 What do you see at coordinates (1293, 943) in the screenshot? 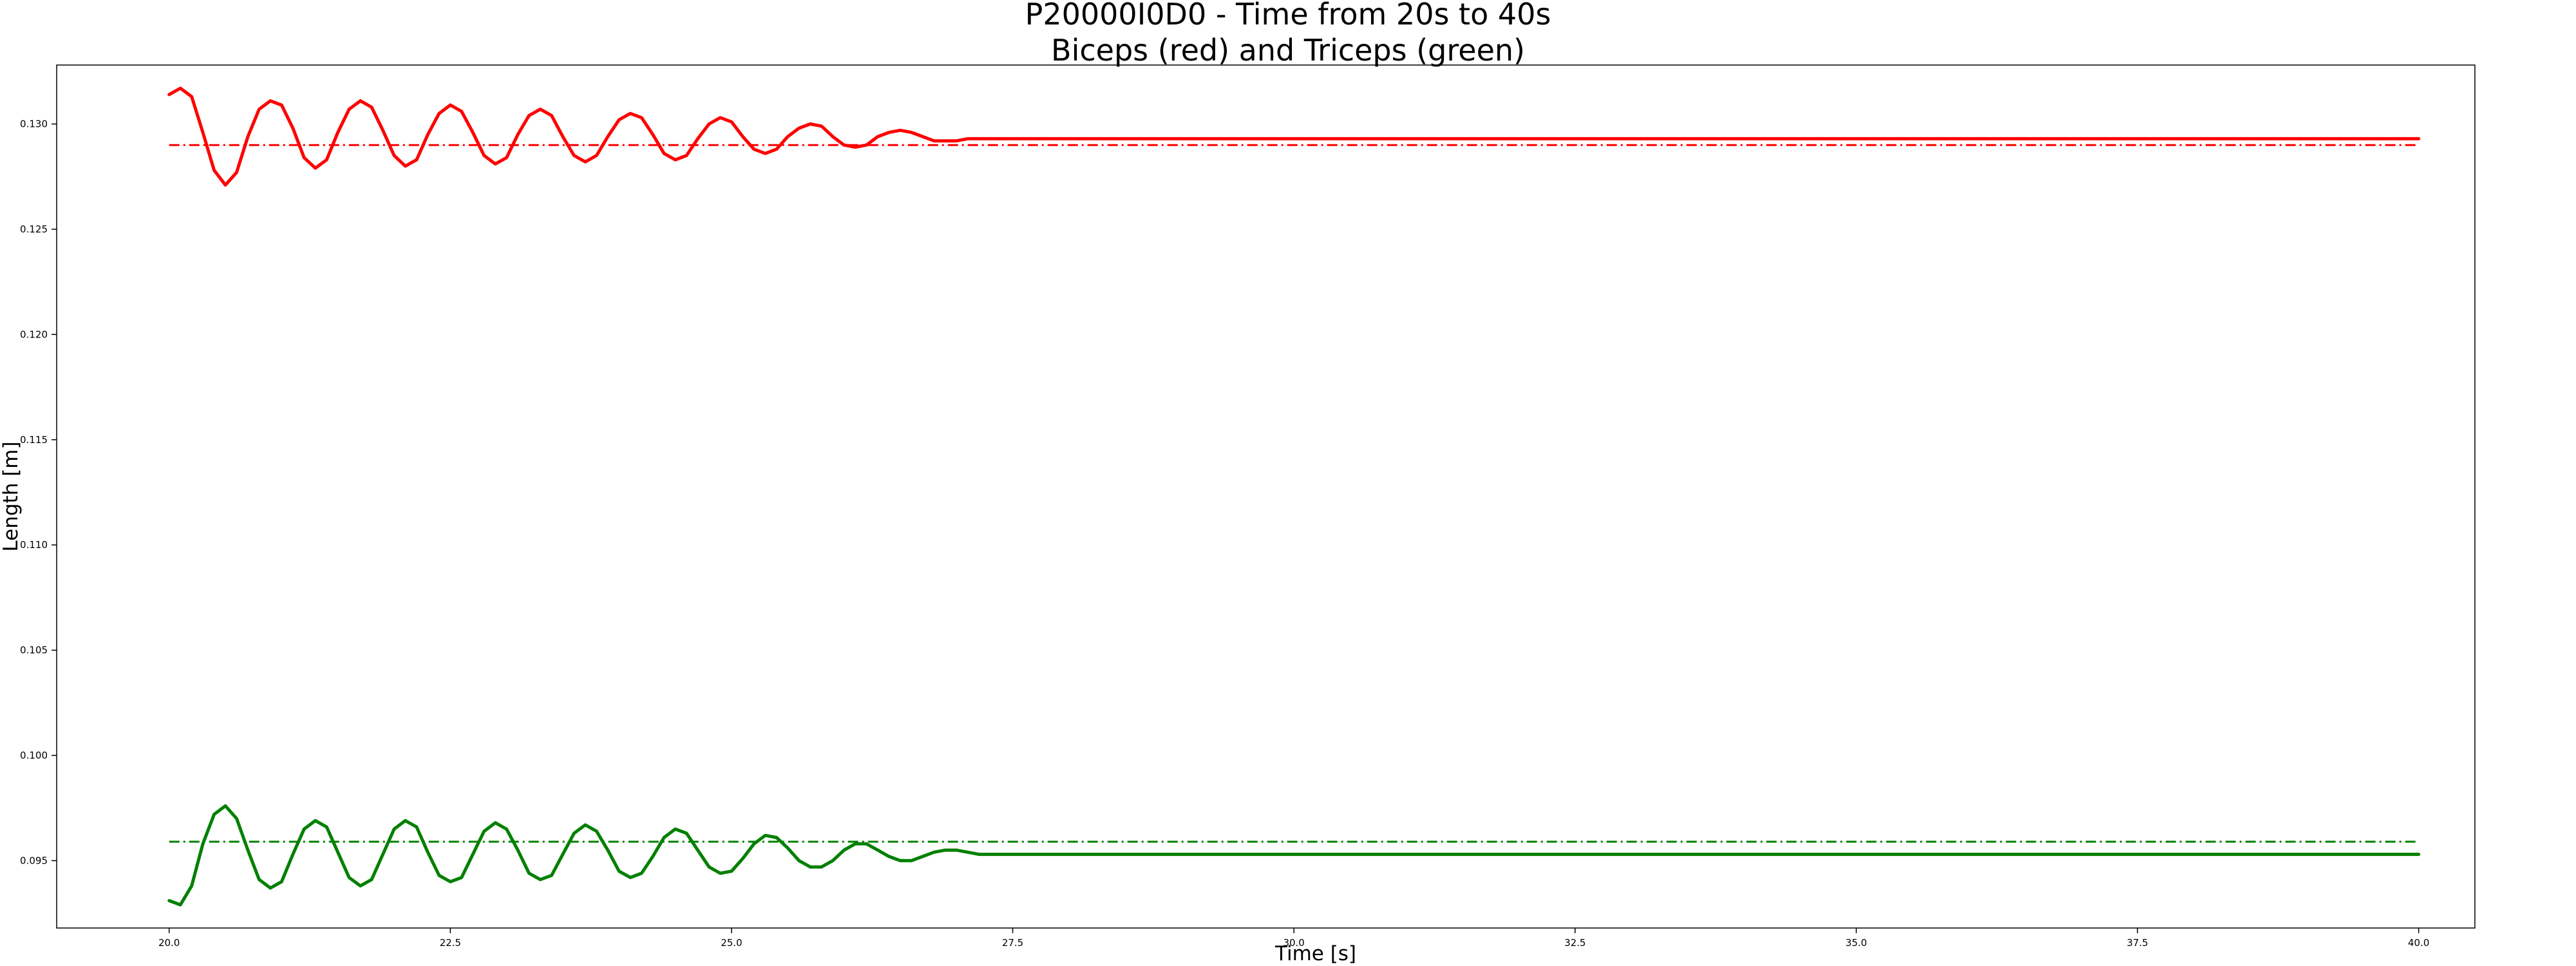
I see `x-tick-label: 30.0` at bounding box center [1293, 943].